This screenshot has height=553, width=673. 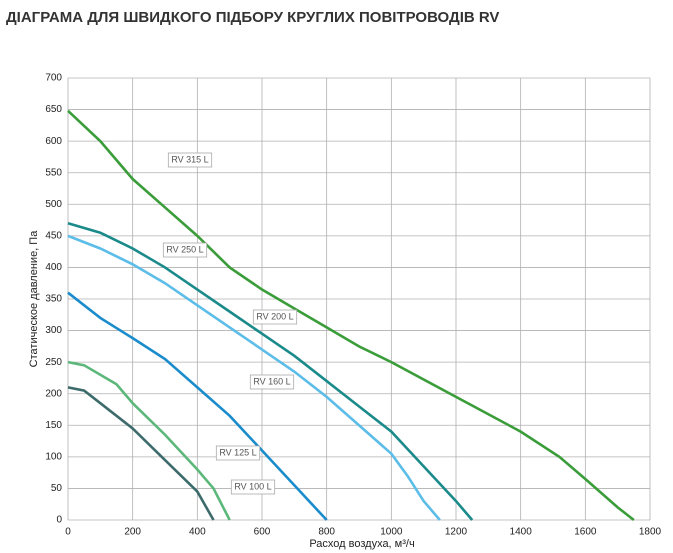 I want to click on series-label: RV 160 L, so click(x=272, y=382).